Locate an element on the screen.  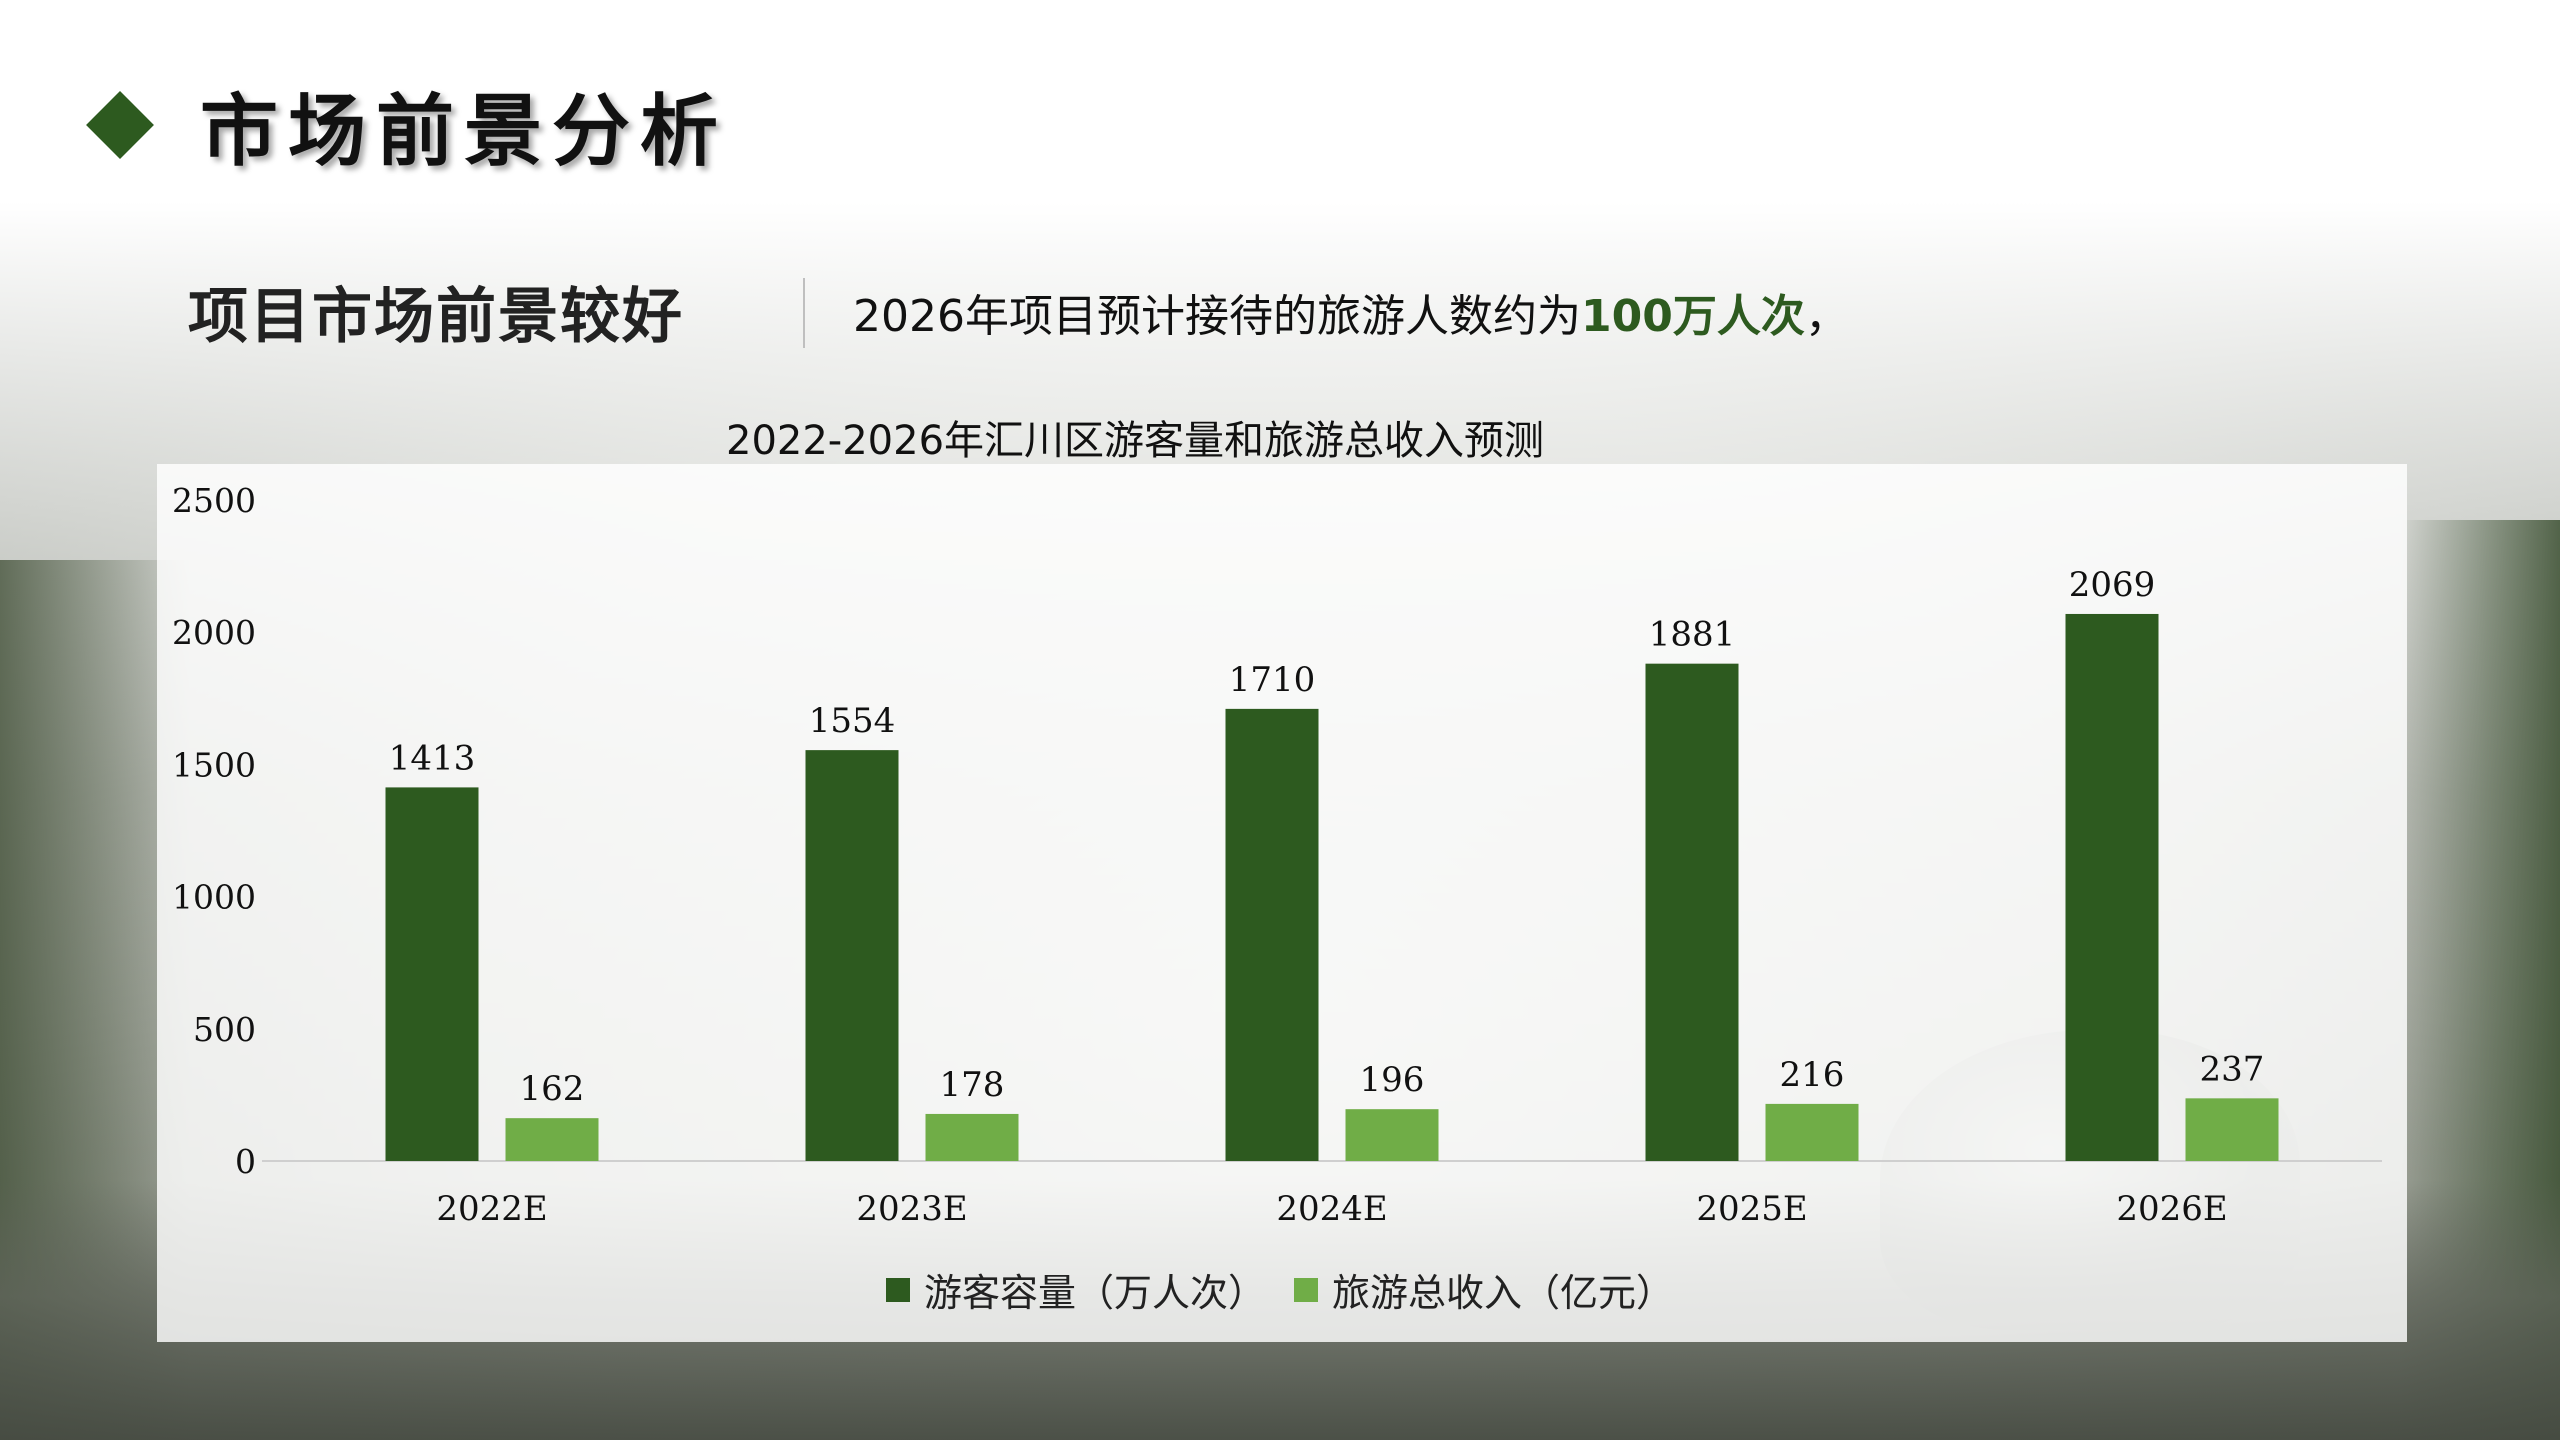
data-label: 178 is located at coordinates (972, 1085).